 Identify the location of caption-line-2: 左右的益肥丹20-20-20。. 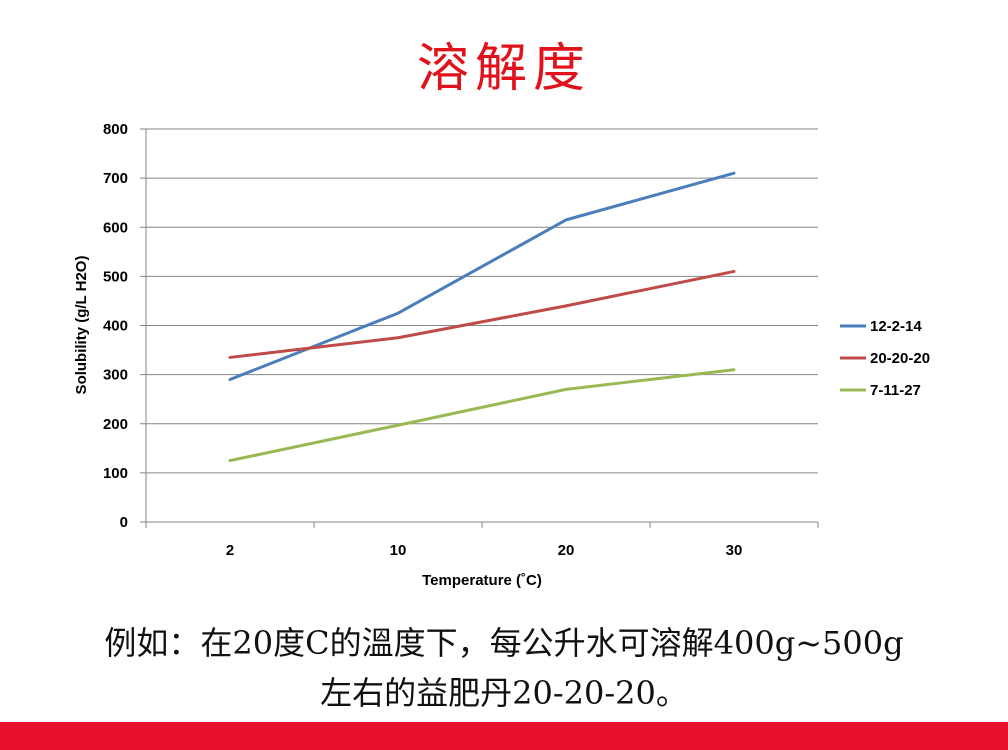
(504, 693).